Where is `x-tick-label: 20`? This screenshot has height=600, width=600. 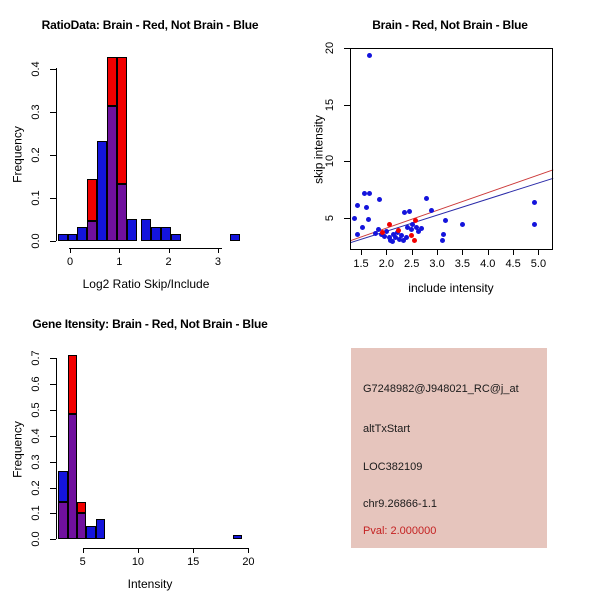 x-tick-label: 20 is located at coordinates (248, 562).